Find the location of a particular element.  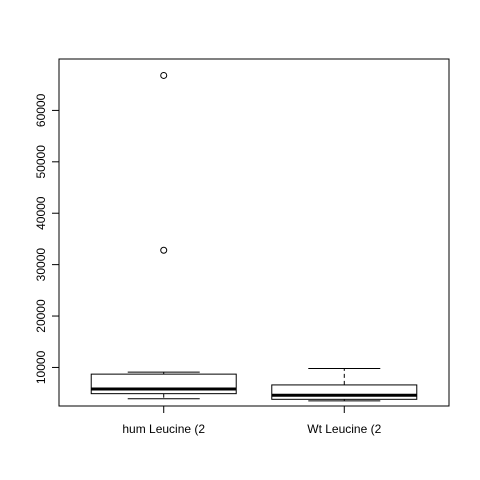

y-tick-label: 30000 is located at coordinates (41, 265).